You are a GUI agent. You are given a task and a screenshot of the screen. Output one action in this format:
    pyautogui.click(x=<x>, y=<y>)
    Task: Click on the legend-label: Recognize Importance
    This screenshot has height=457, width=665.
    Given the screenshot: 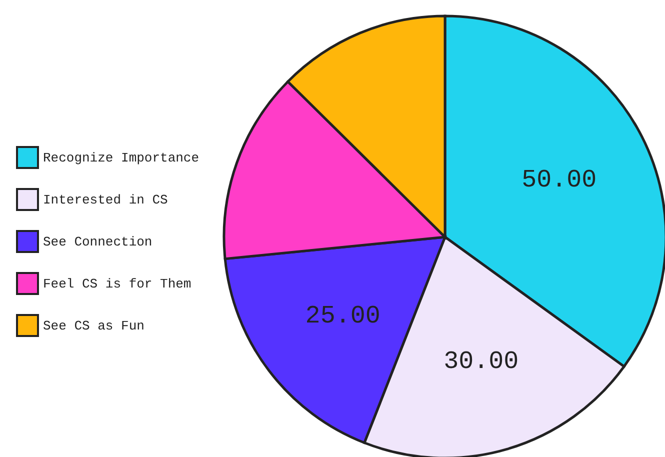 What is the action you would take?
    pyautogui.click(x=121, y=158)
    